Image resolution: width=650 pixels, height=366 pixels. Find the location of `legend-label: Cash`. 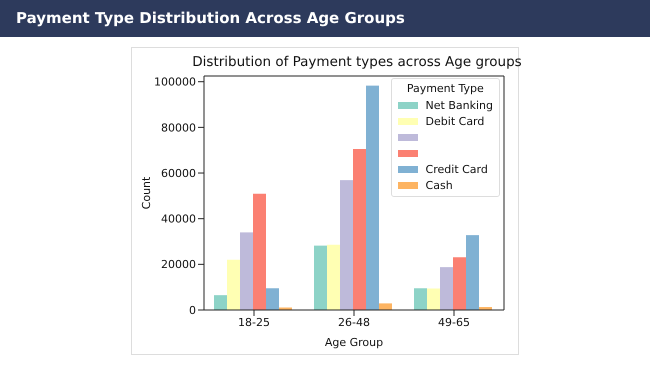

legend-label: Cash is located at coordinates (439, 185).